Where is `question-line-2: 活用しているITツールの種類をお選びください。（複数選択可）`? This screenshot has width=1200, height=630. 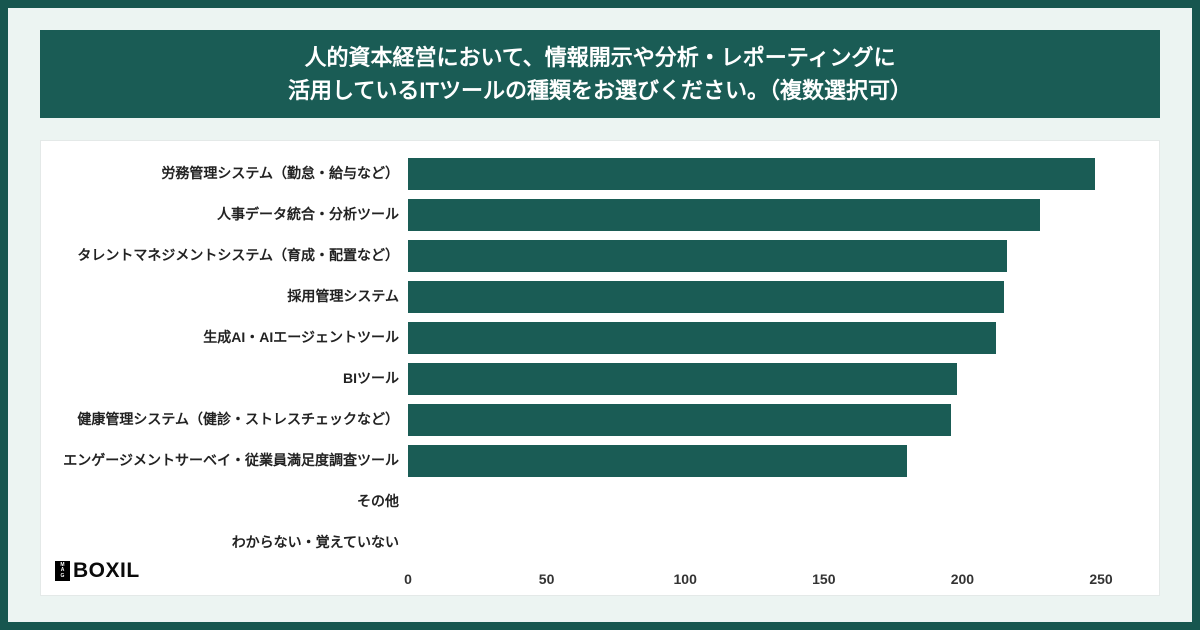 question-line-2: 活用しているITツールの種類をお選びください。（複数選択可） is located at coordinates (600, 90).